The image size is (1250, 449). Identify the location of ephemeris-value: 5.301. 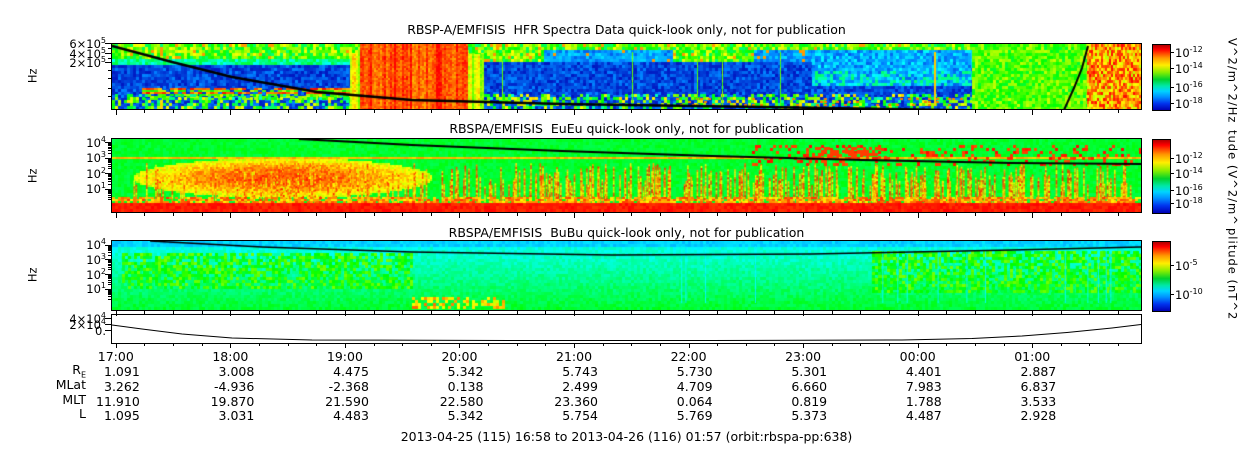
(809, 371).